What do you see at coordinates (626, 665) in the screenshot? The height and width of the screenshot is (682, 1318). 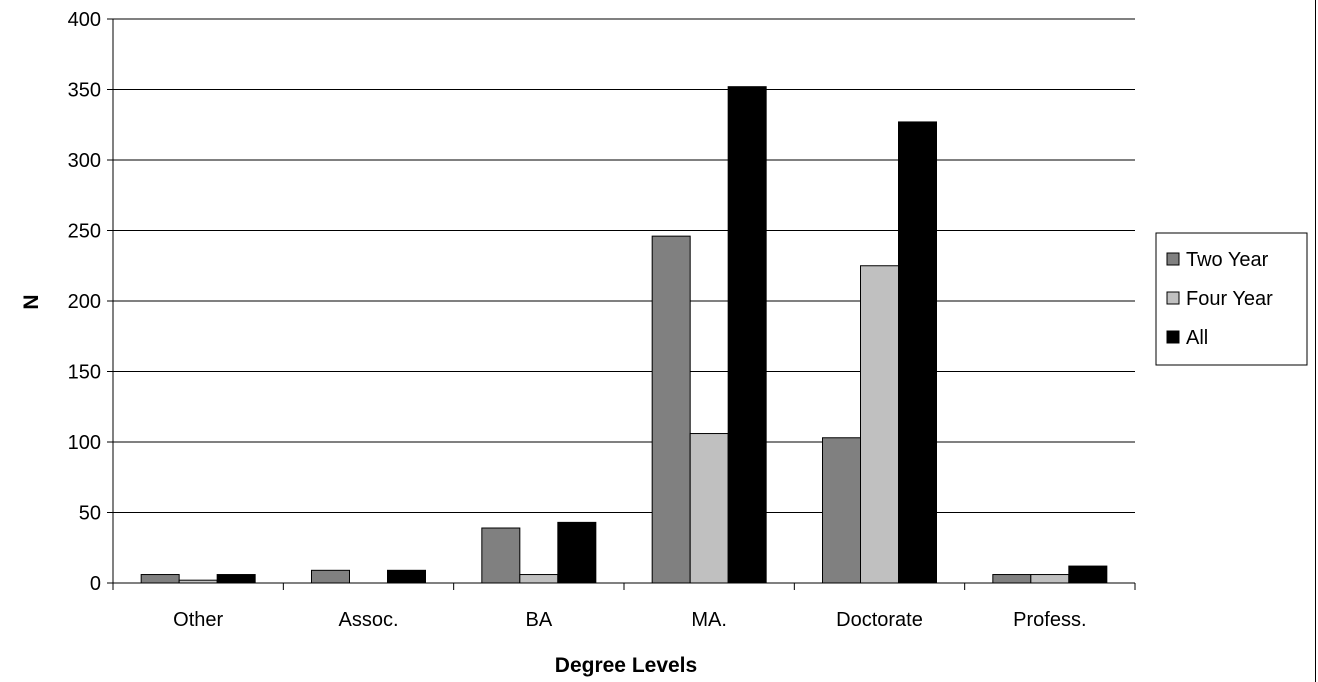 I see `x-axis-title: Degree Levels` at bounding box center [626, 665].